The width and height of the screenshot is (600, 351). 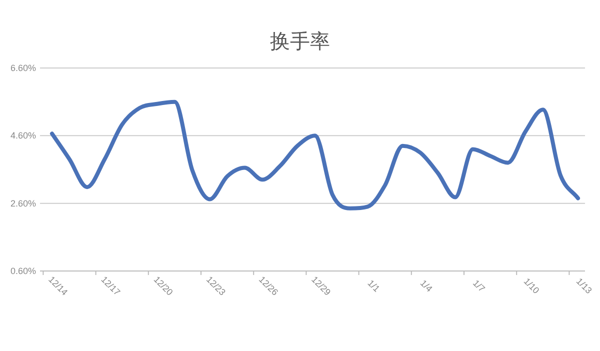 What do you see at coordinates (23, 68) in the screenshot?
I see `y-tick-label: 6.60%` at bounding box center [23, 68].